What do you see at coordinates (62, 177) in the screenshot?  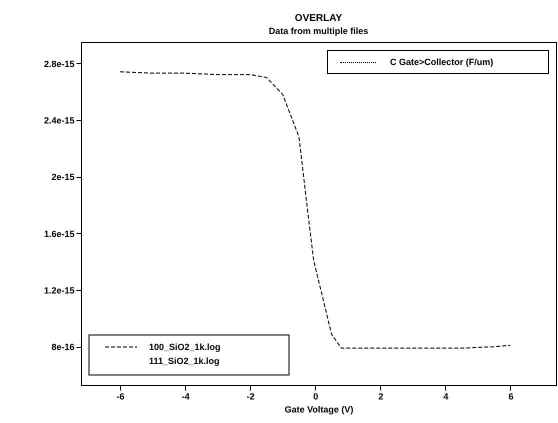 I see `y-tick-label: 2e-15` at bounding box center [62, 177].